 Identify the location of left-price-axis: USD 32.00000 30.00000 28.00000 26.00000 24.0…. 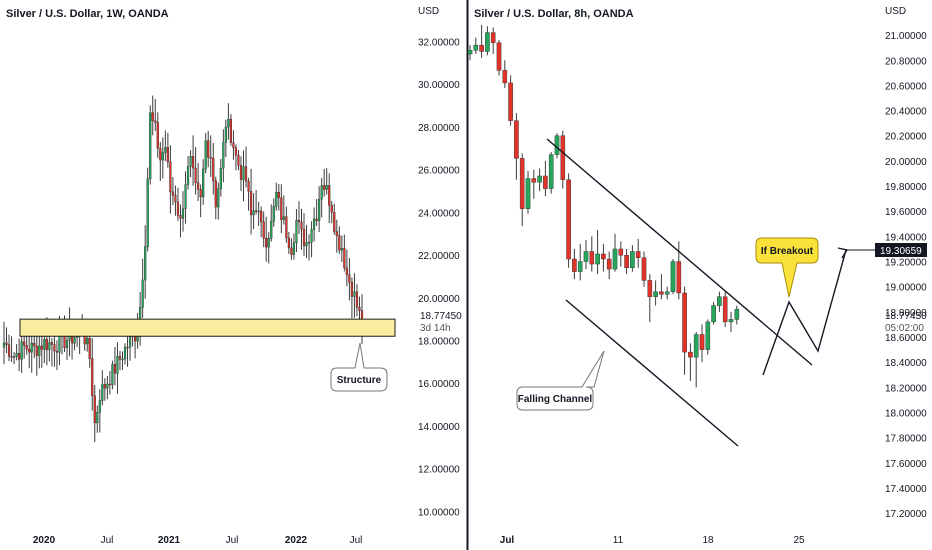
(439, 262).